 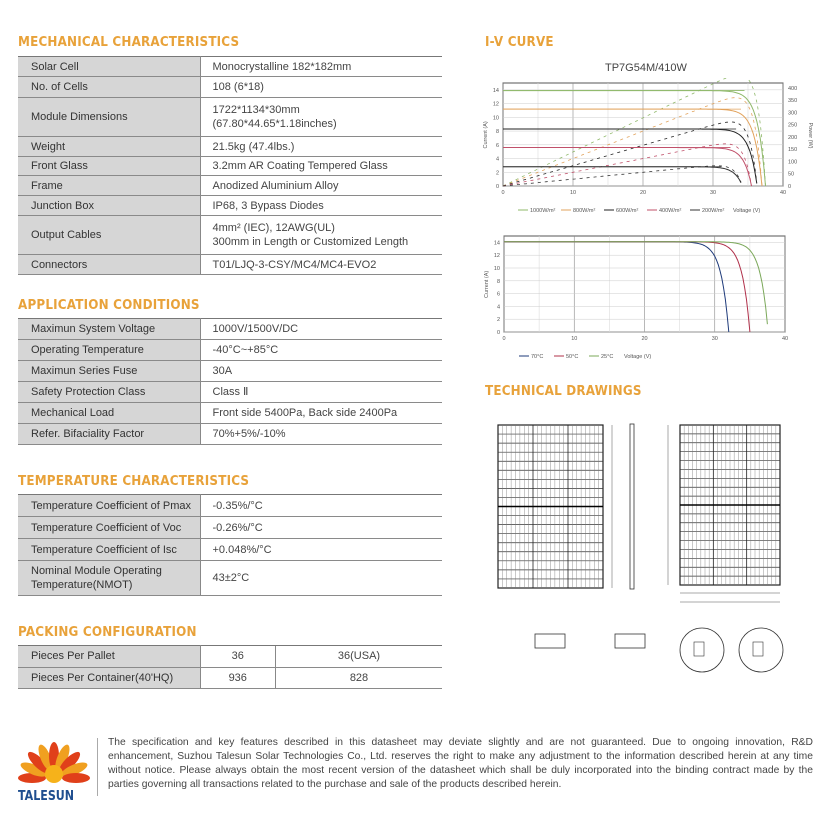 What do you see at coordinates (791, 175) in the screenshot?
I see `y2-tick-label: 50` at bounding box center [791, 175].